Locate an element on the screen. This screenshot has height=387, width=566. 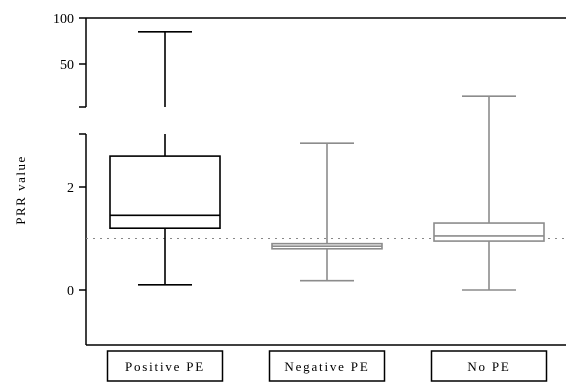
y-tick-label: 50 is located at coordinates (67, 65).